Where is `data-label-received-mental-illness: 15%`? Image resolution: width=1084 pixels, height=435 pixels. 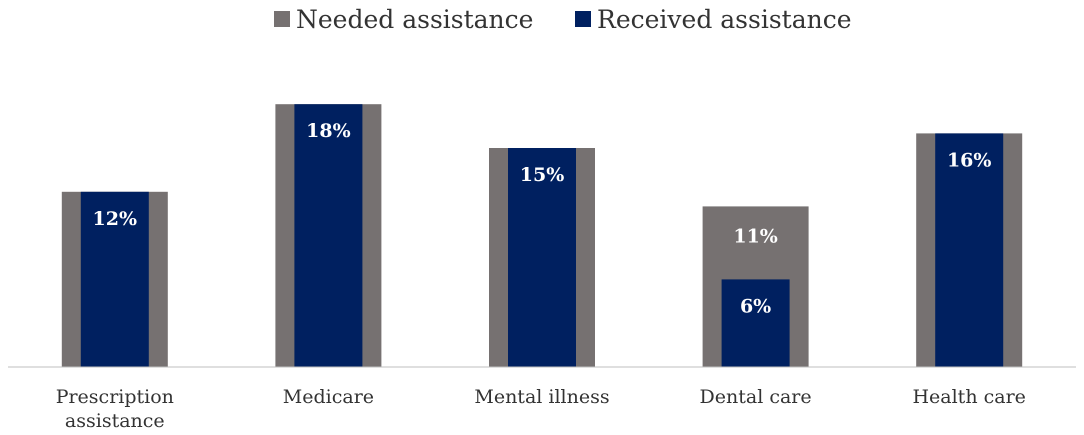 data-label-received-mental-illness: 15% is located at coordinates (542, 175).